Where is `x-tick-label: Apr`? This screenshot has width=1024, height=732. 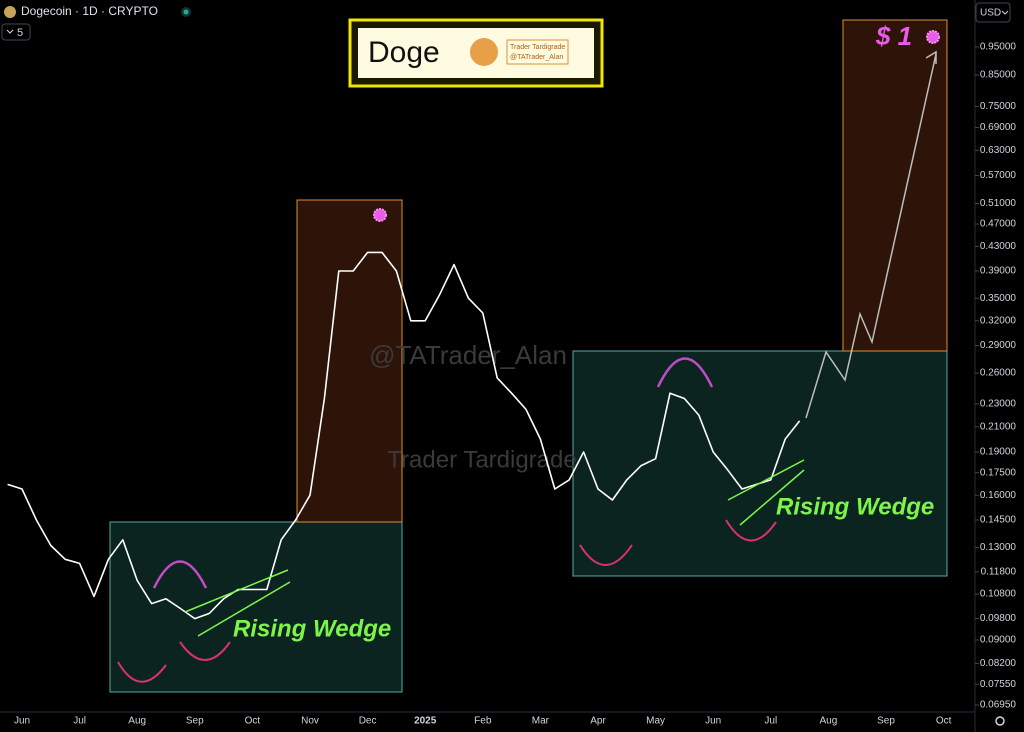 x-tick-label: Apr is located at coordinates (598, 721).